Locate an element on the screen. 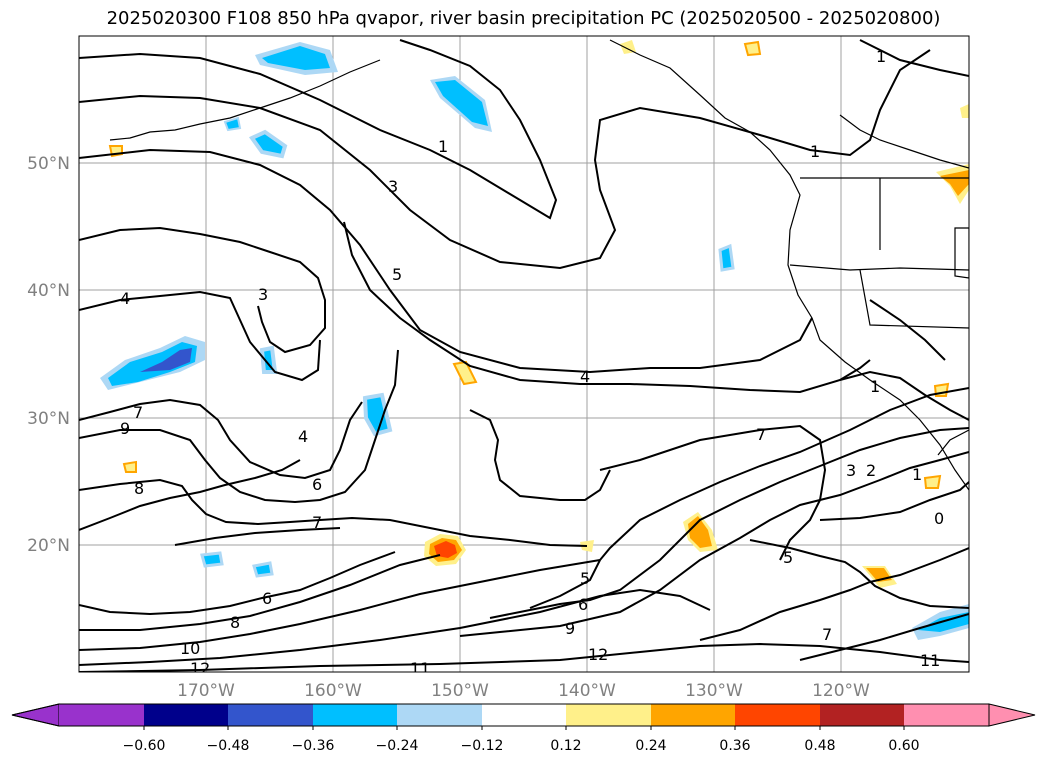  colorbar-tick-label: 0.60 is located at coordinates (903, 746).